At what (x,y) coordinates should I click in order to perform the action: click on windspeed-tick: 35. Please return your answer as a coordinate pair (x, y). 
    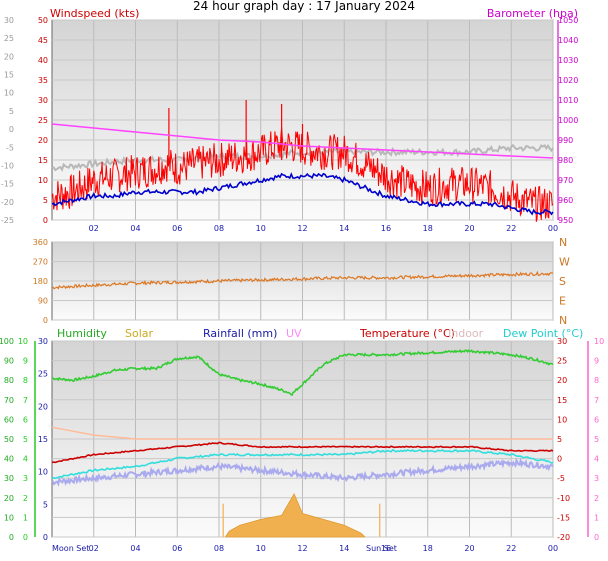
    Looking at the image, I should click on (43, 80).